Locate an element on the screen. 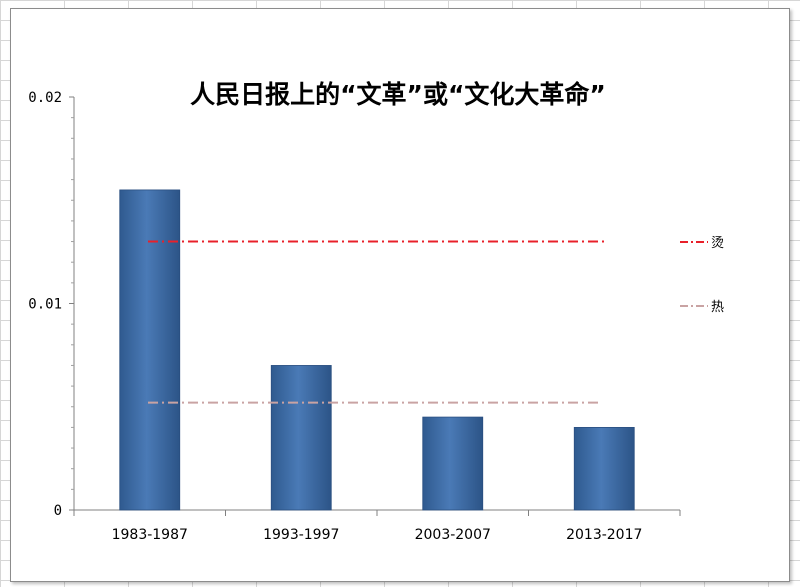 This screenshot has width=800, height=587. x-tick-label: 2003-2007 is located at coordinates (453, 535).